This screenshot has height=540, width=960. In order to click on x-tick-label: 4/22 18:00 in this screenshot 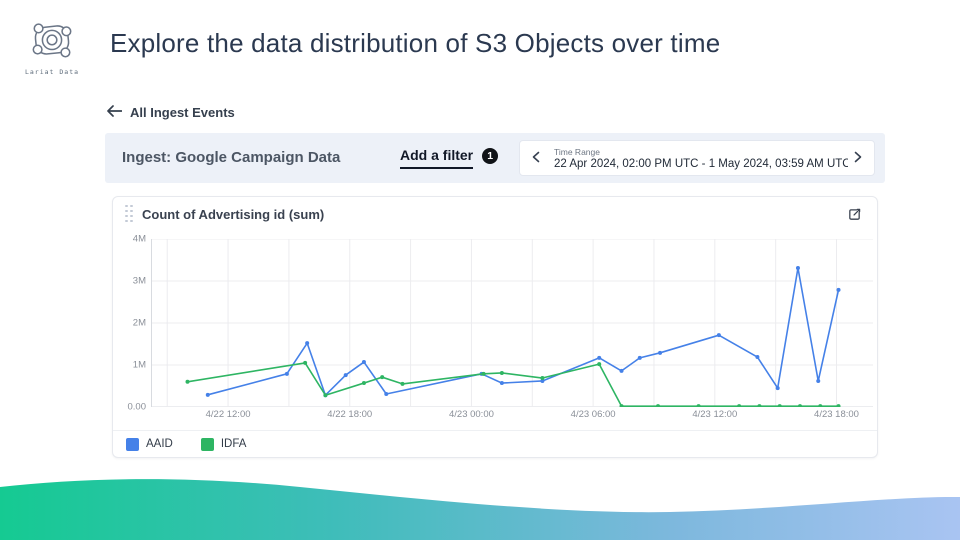, I will do `click(350, 414)`.